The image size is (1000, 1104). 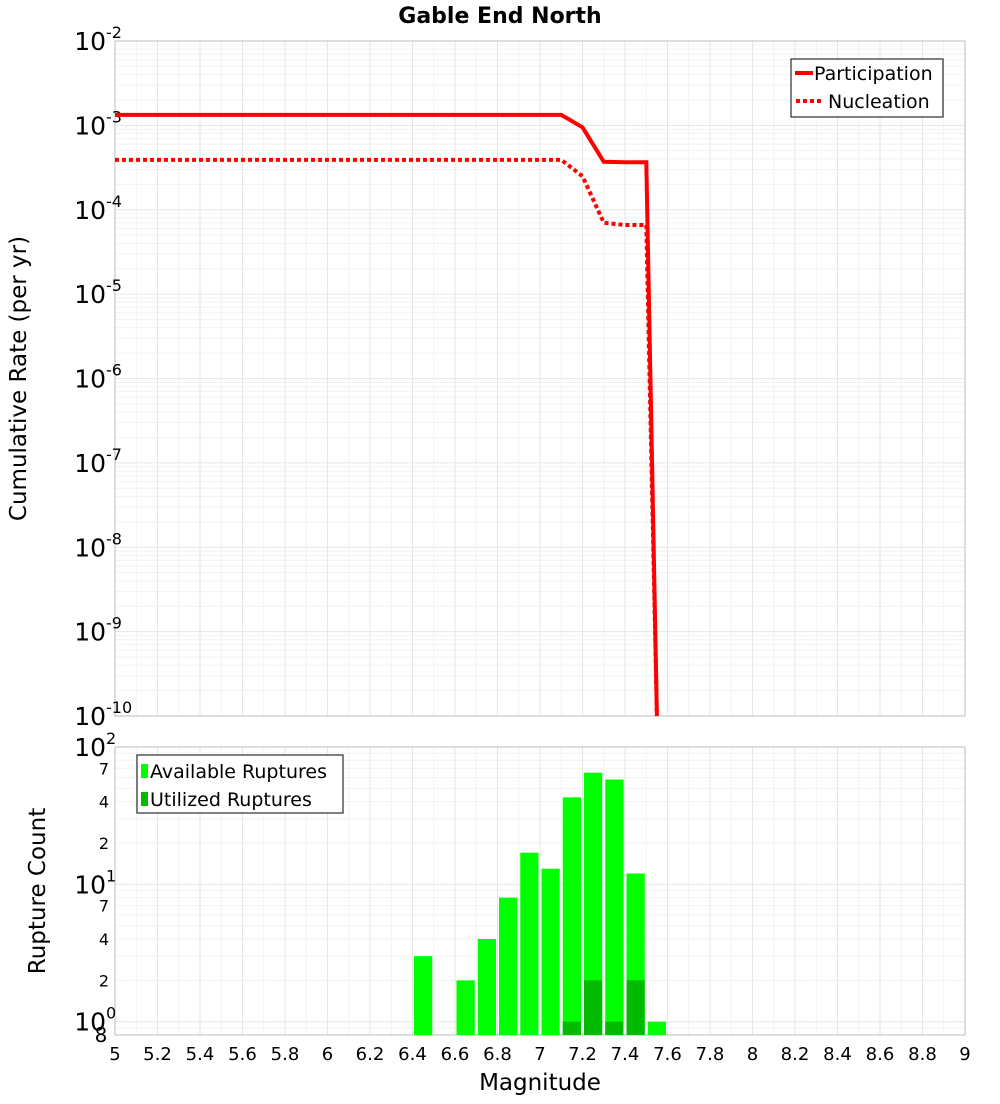 What do you see at coordinates (837, 1054) in the screenshot?
I see `x-tick-label: 8.4` at bounding box center [837, 1054].